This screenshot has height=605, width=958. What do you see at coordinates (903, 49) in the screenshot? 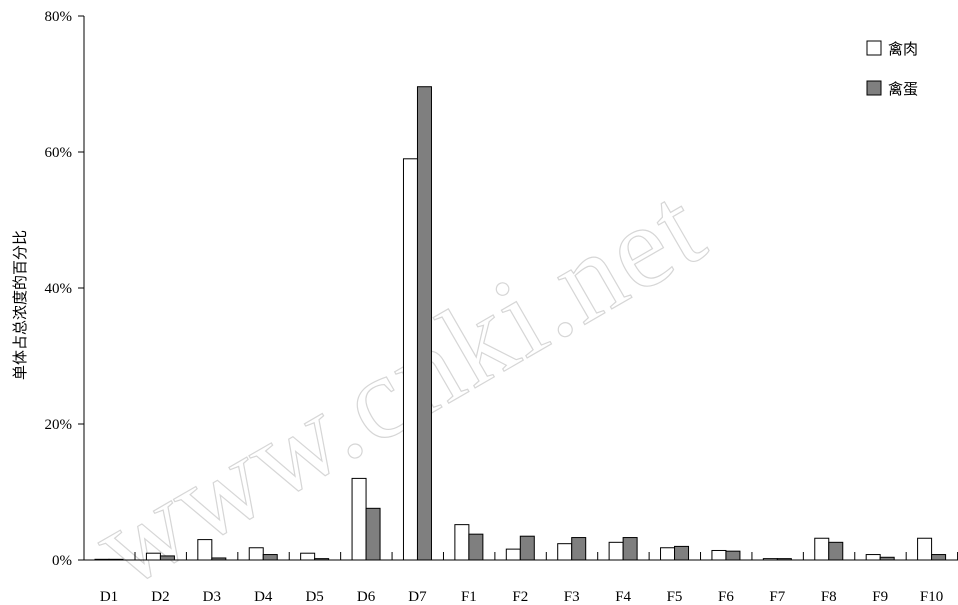
I see `legend-label-series-0: 禽肉` at bounding box center [903, 49].